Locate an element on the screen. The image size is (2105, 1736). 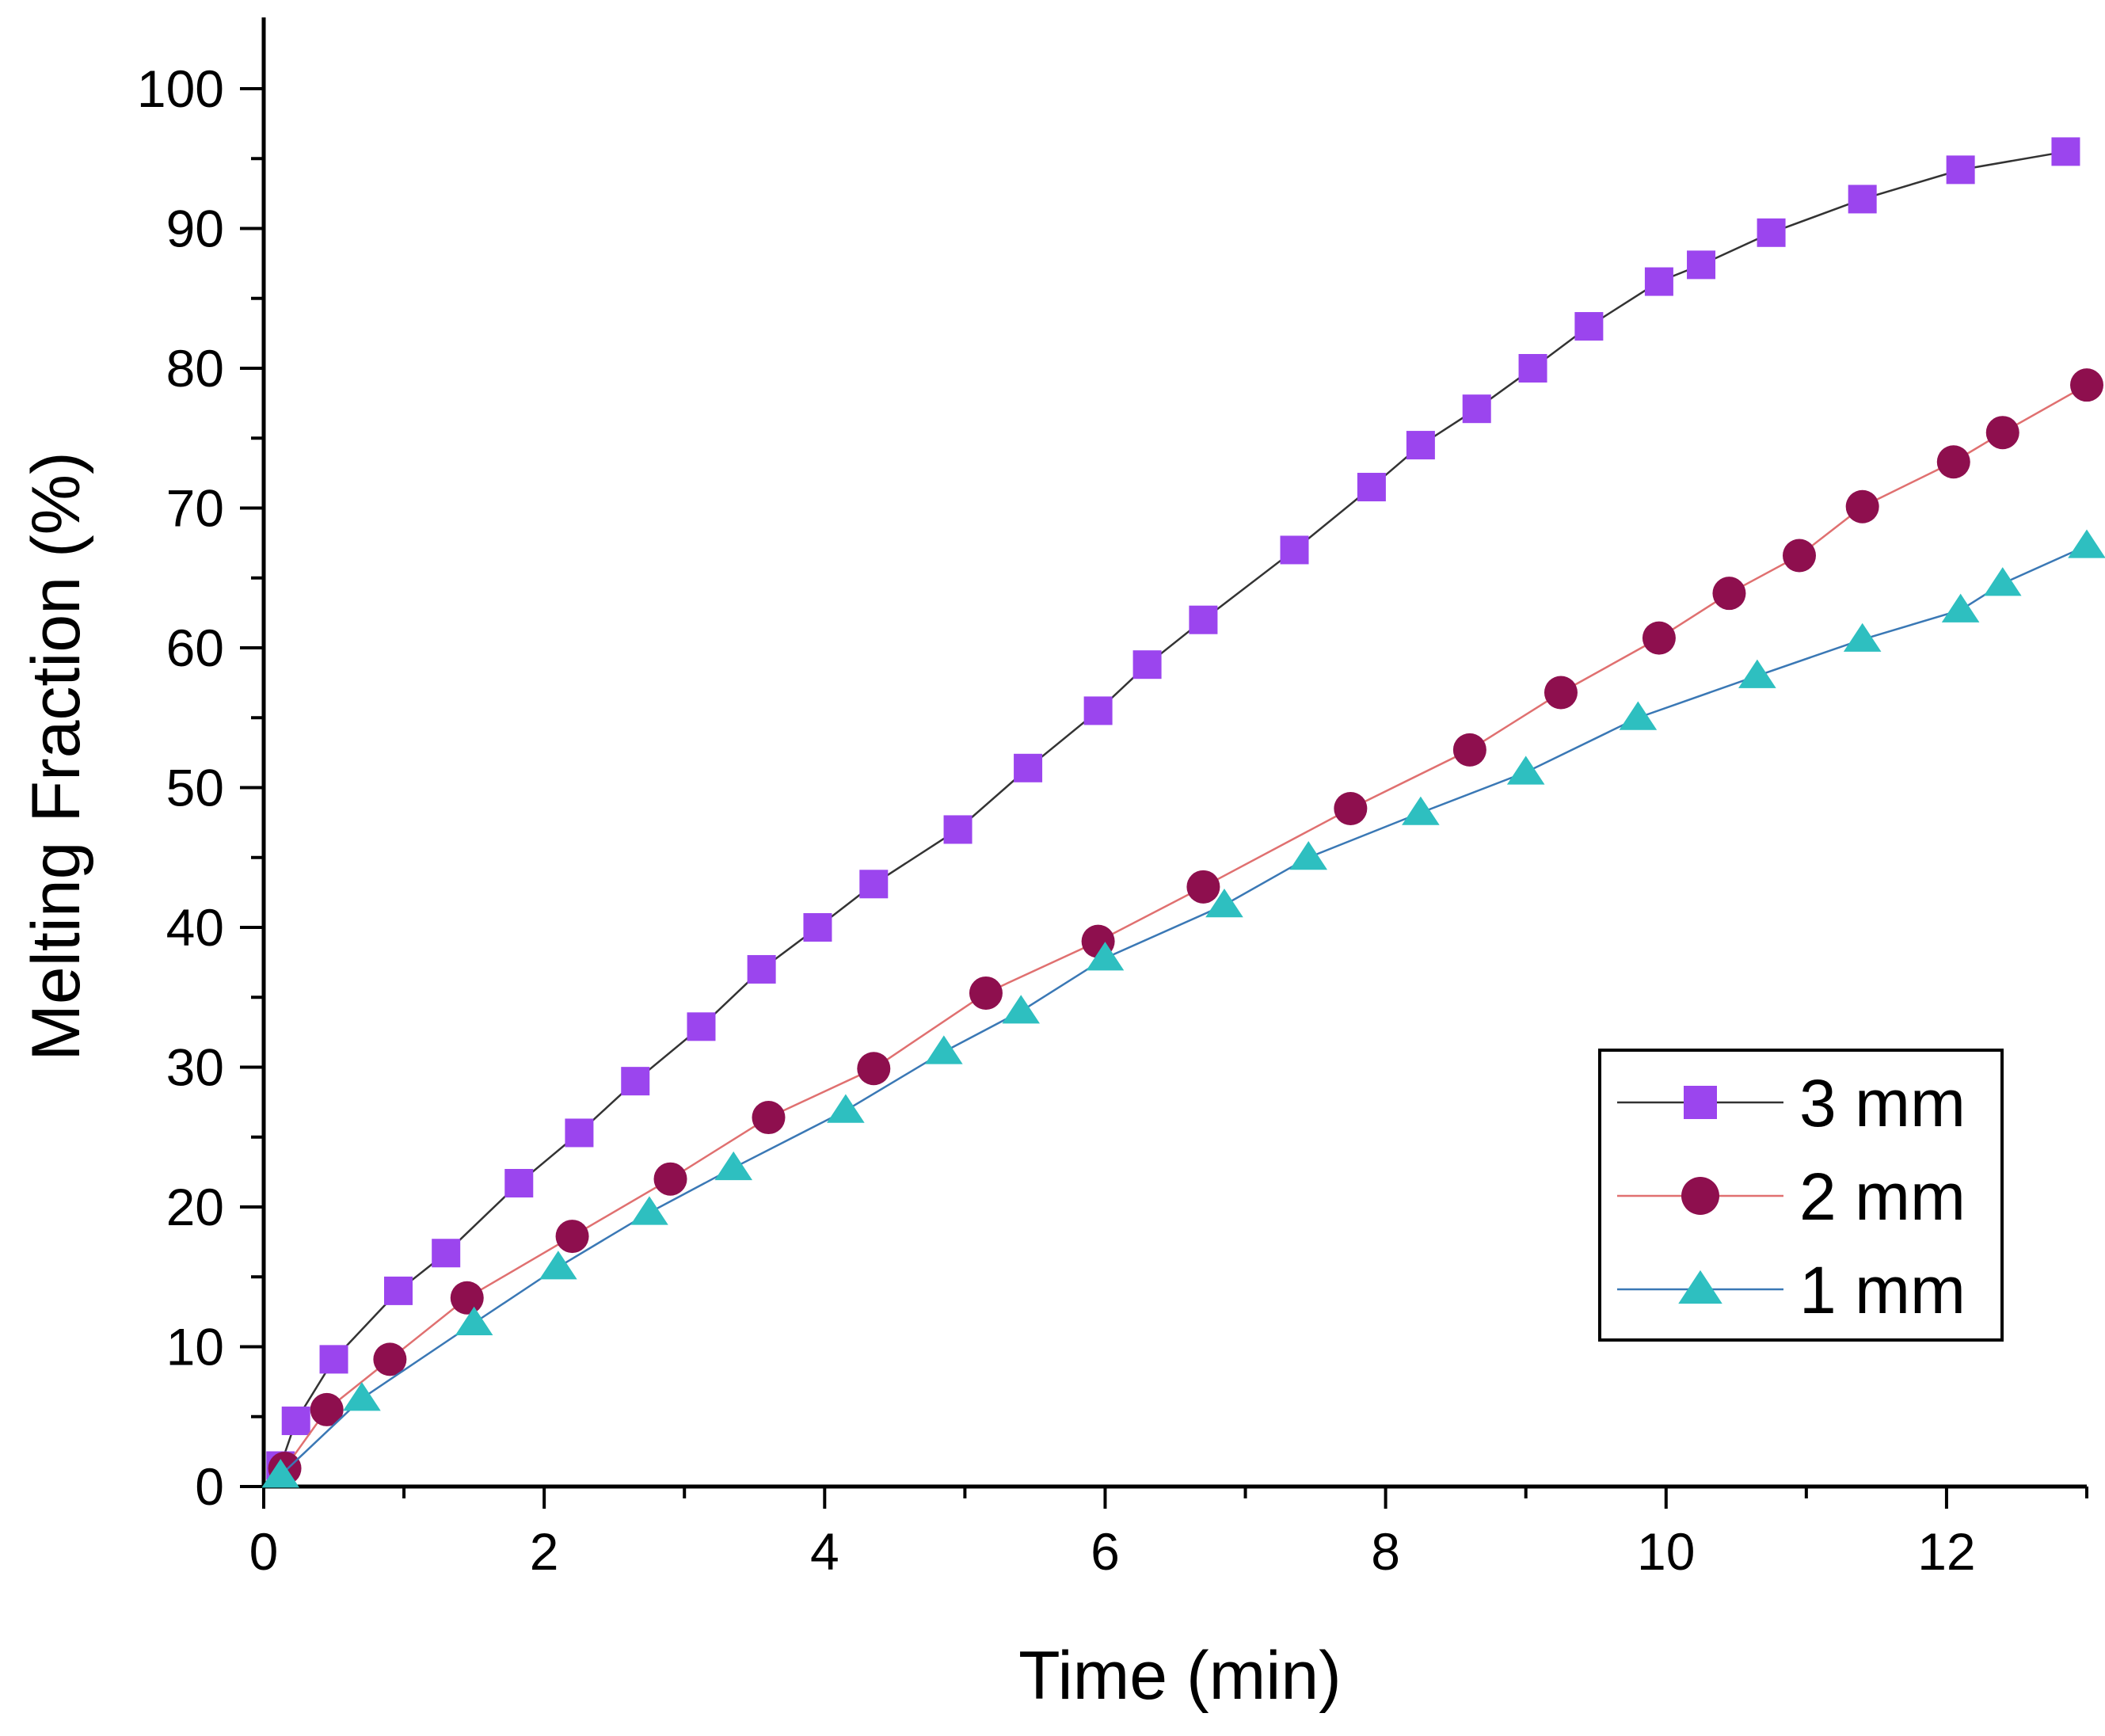
legend: 3 mm 2 mm 1 mm is located at coordinates (1801, 1195).